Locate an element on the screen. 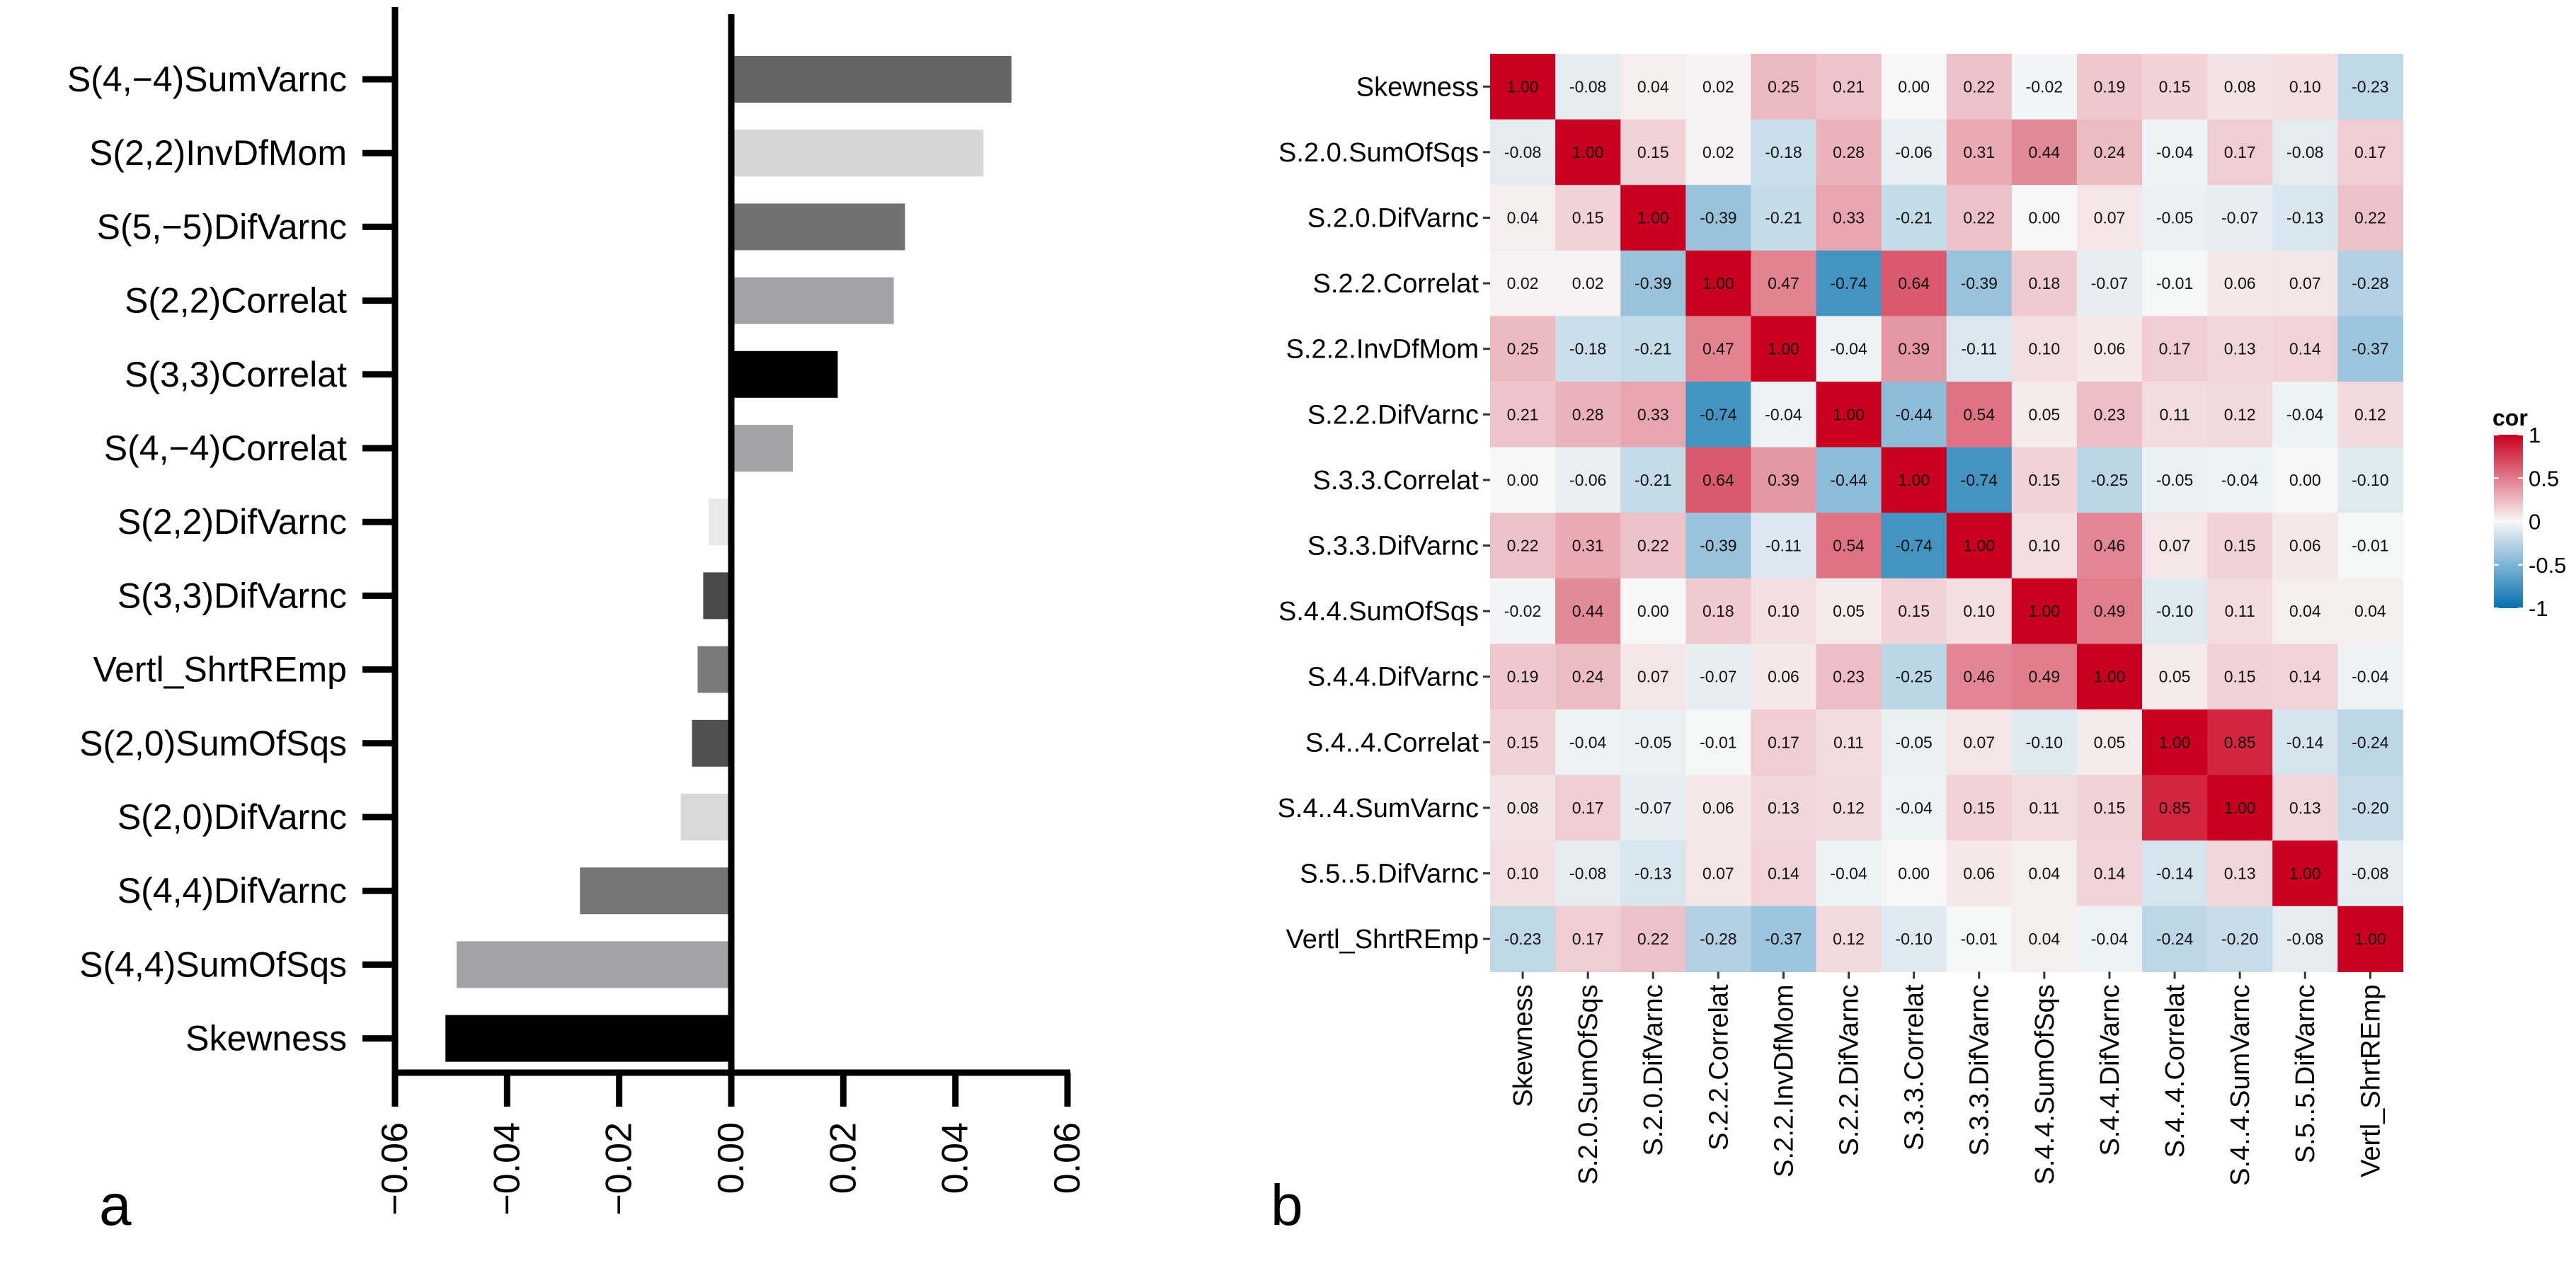  cell-value-label: 0.11 is located at coordinates (2175, 414).